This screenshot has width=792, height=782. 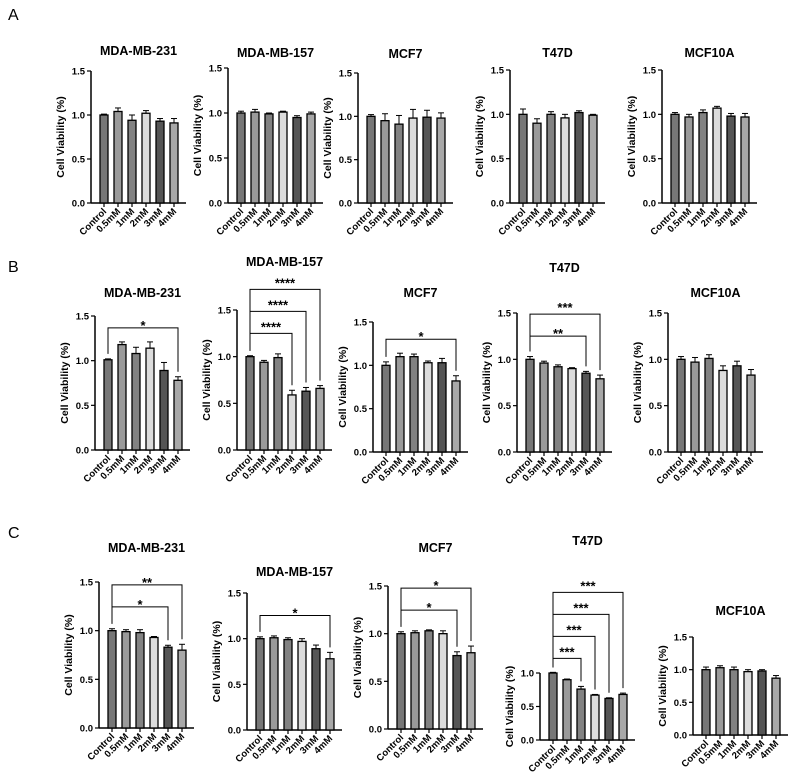 I want to click on chart-title: MCF7, so click(x=405, y=54).